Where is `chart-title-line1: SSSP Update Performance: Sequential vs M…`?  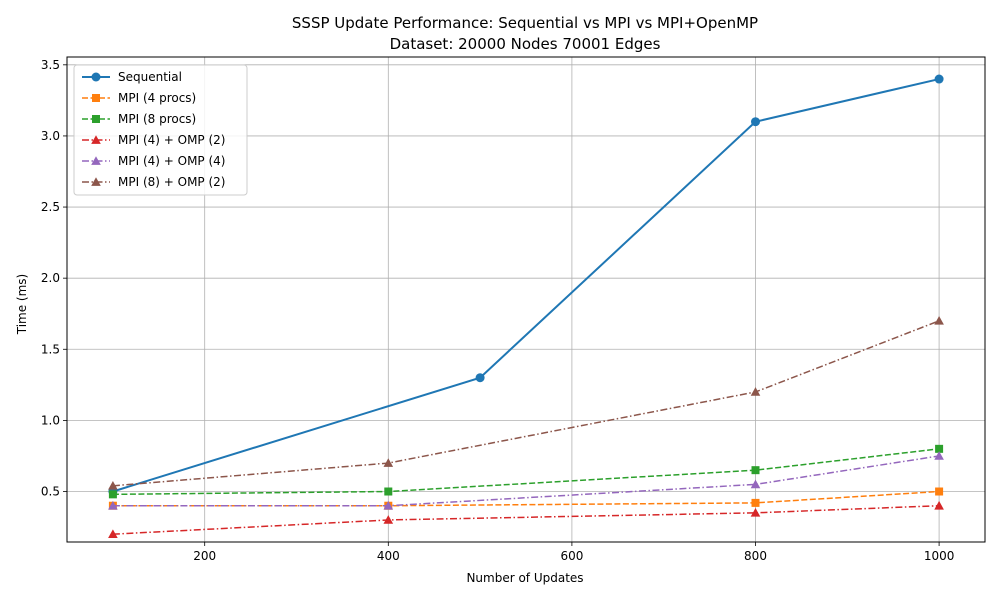
chart-title-line1: SSSP Update Performance: Sequential vs M… is located at coordinates (525, 23).